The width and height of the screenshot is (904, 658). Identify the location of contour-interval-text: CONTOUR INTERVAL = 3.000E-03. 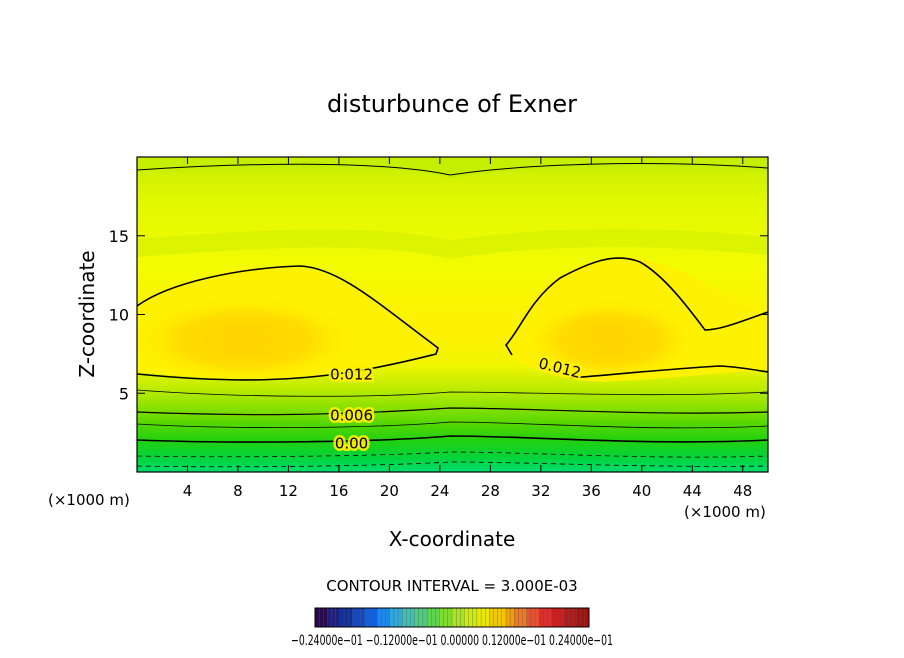
(451, 586).